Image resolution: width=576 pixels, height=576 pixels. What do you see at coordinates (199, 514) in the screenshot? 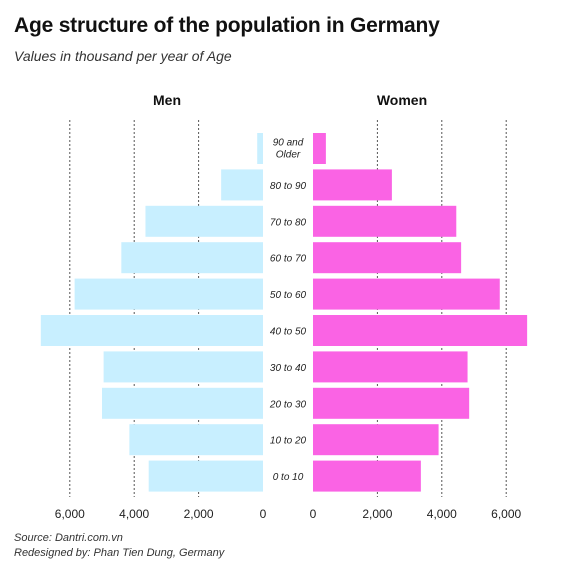
I see `x-tick-label-men: 2,000` at bounding box center [199, 514].